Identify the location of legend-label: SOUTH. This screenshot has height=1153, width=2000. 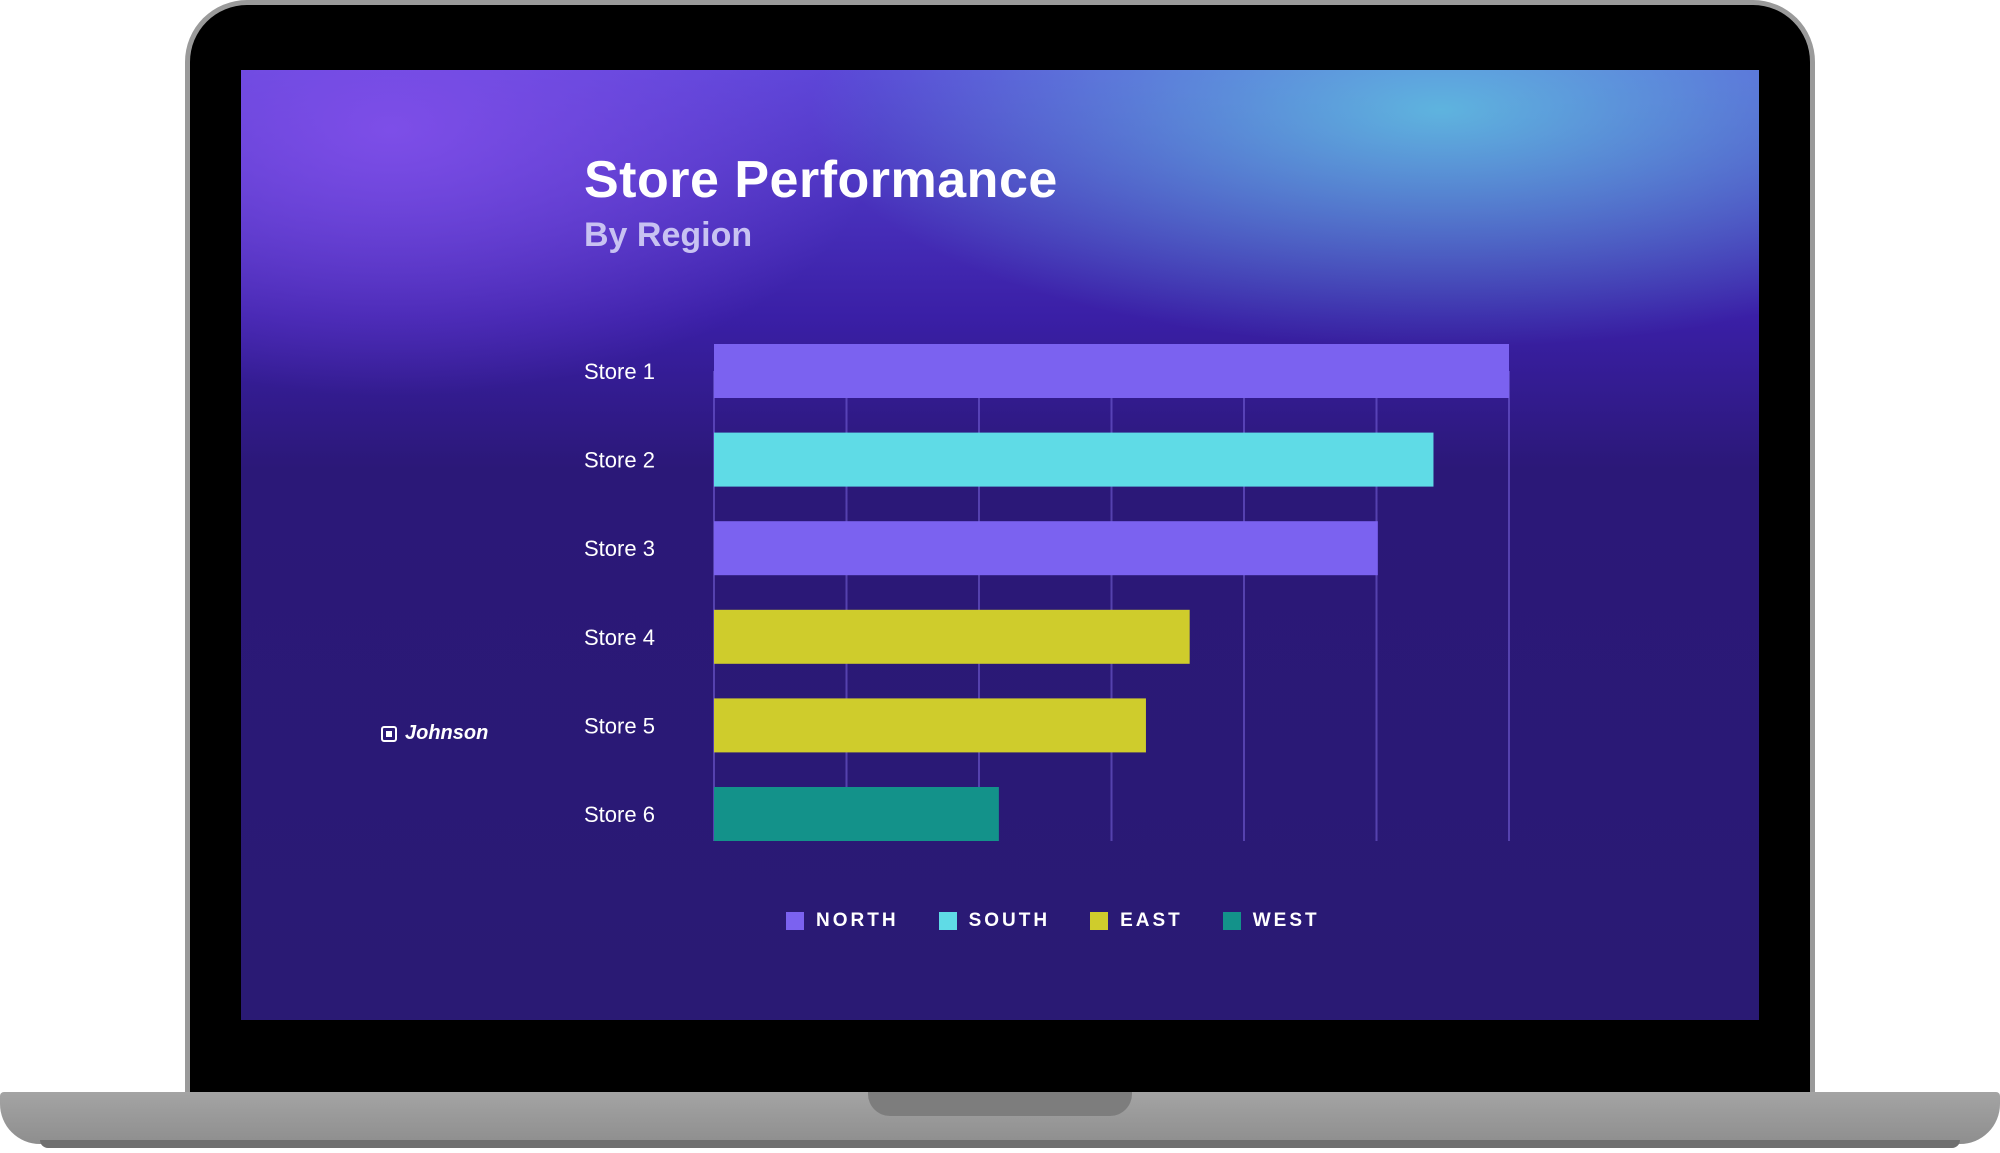
(1009, 920).